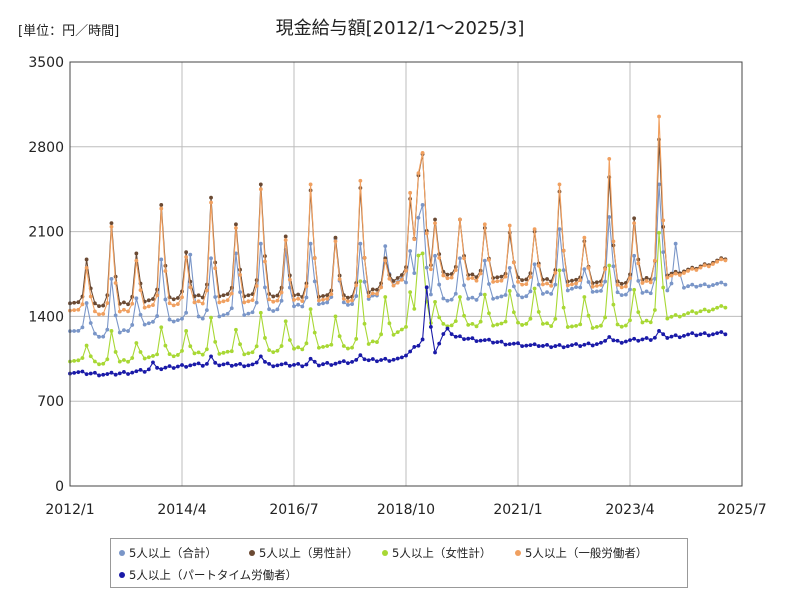 The width and height of the screenshot is (800, 600). I want to click on y-tick-label: 1400, so click(46, 317).